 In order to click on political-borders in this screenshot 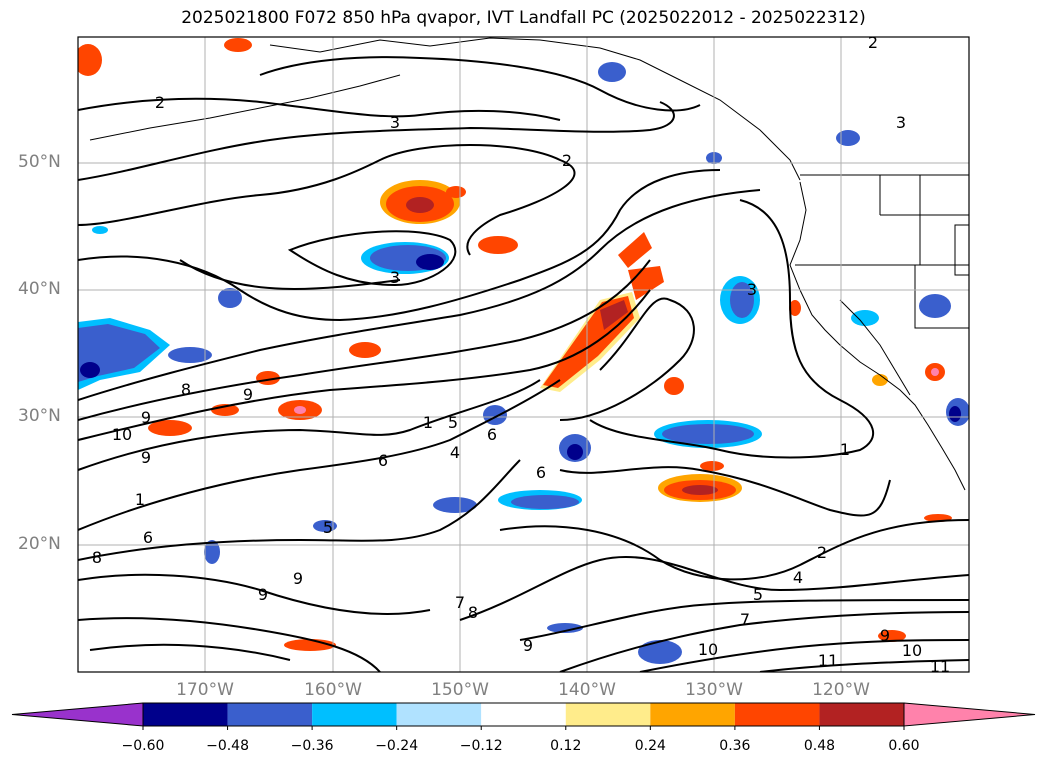, I will do `click(882, 251)`.